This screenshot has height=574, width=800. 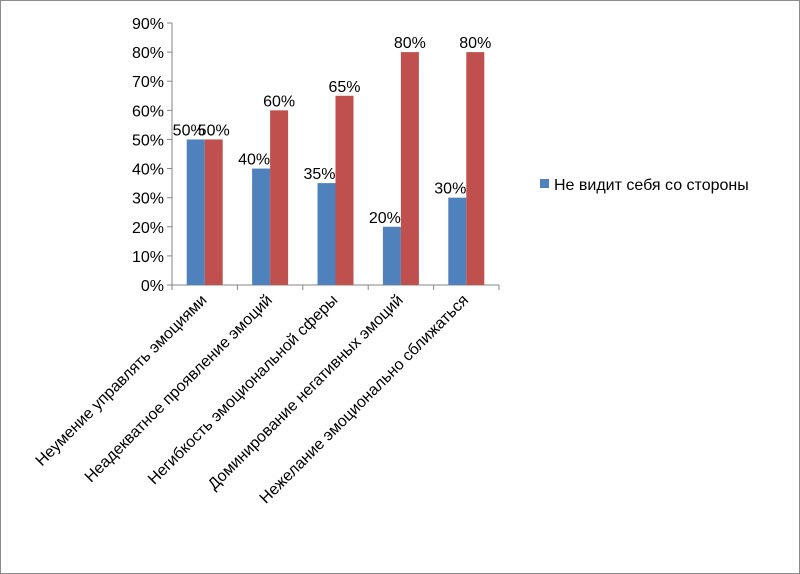 What do you see at coordinates (254, 160) in the screenshot?
I see `data-label: 40%` at bounding box center [254, 160].